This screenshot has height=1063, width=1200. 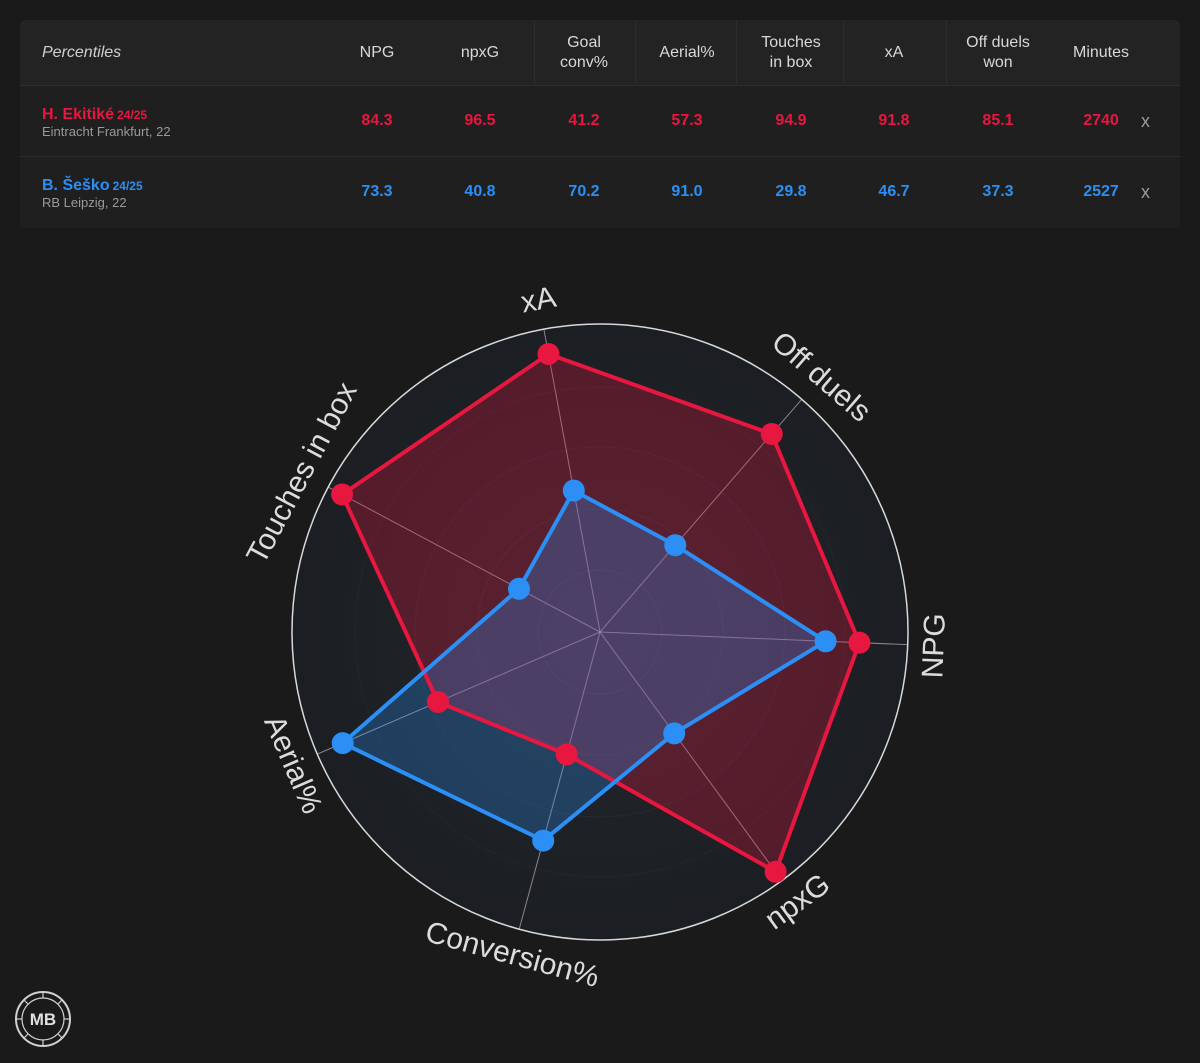 I want to click on value-off-duels-won: 37.3, so click(x=998, y=191).